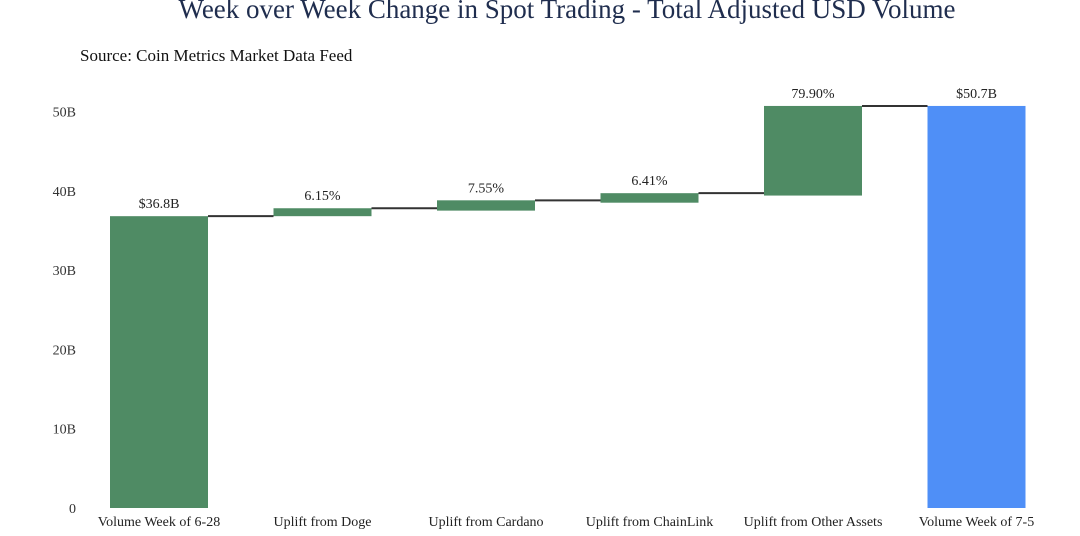 The image size is (1080, 536). I want to click on data-label: 7.55%, so click(486, 188).